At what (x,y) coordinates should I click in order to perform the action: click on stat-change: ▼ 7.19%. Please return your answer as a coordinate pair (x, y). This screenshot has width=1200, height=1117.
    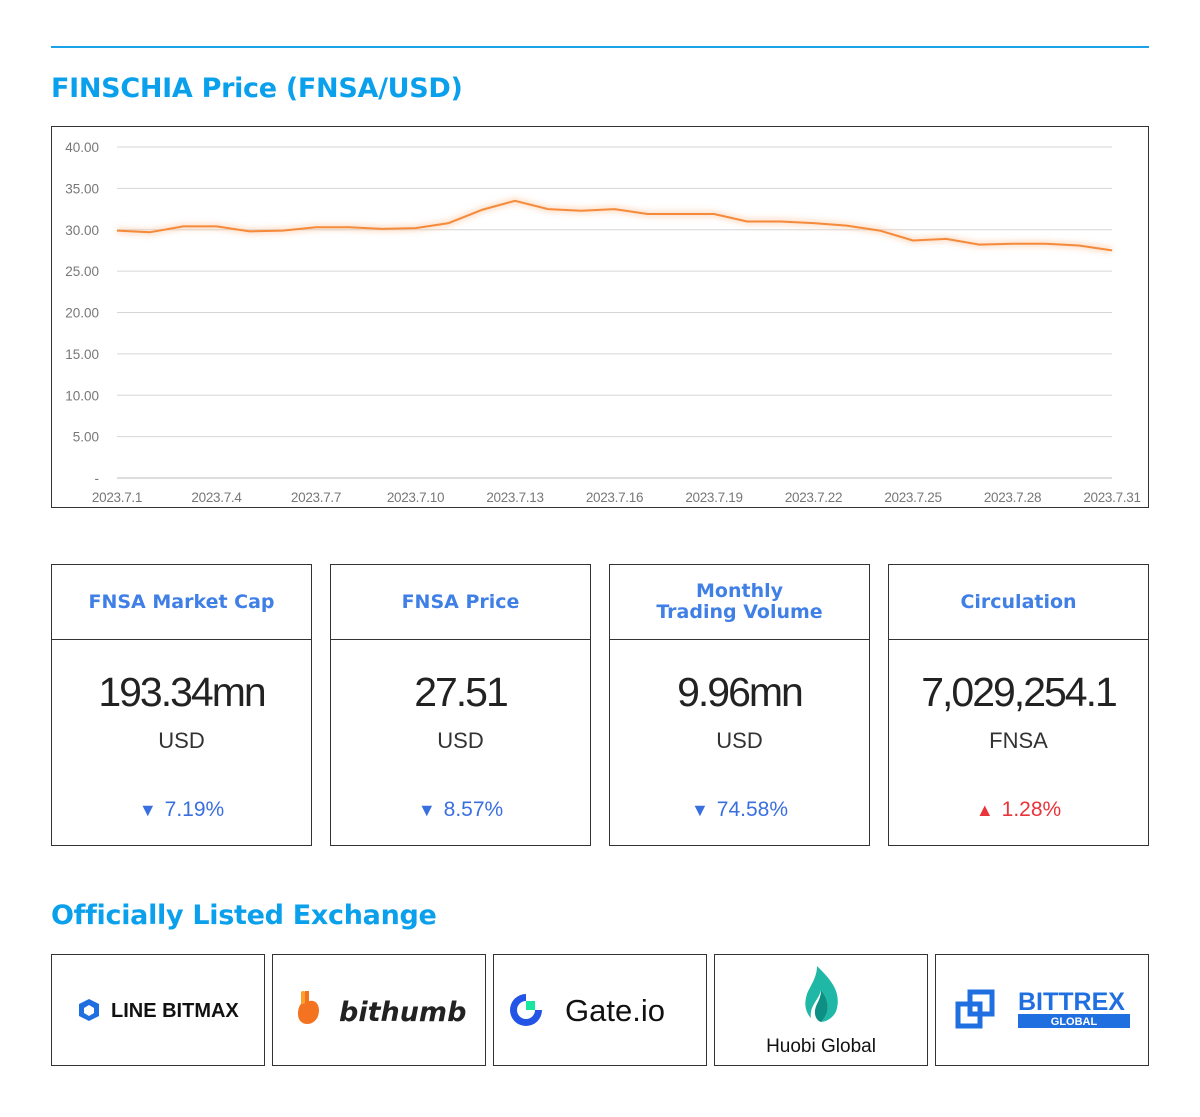
    Looking at the image, I should click on (181, 810).